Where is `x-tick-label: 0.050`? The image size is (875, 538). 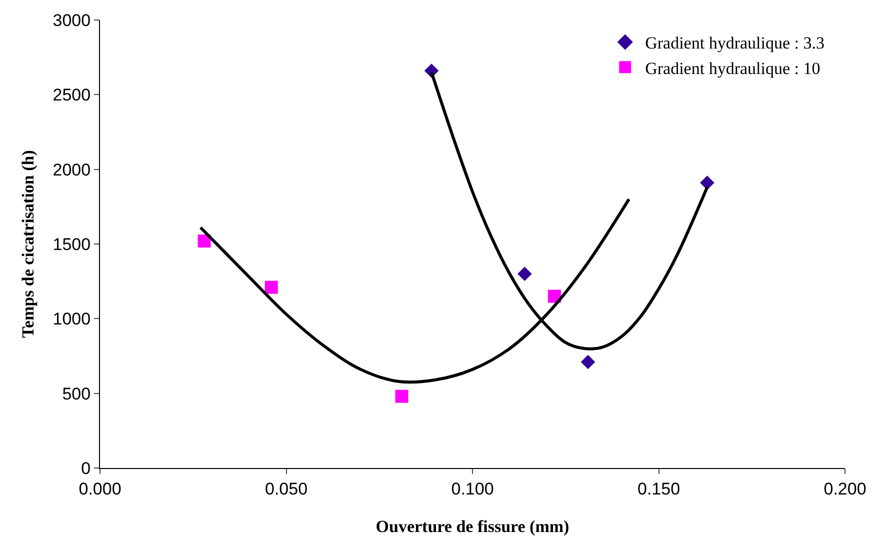 x-tick-label: 0.050 is located at coordinates (286, 488).